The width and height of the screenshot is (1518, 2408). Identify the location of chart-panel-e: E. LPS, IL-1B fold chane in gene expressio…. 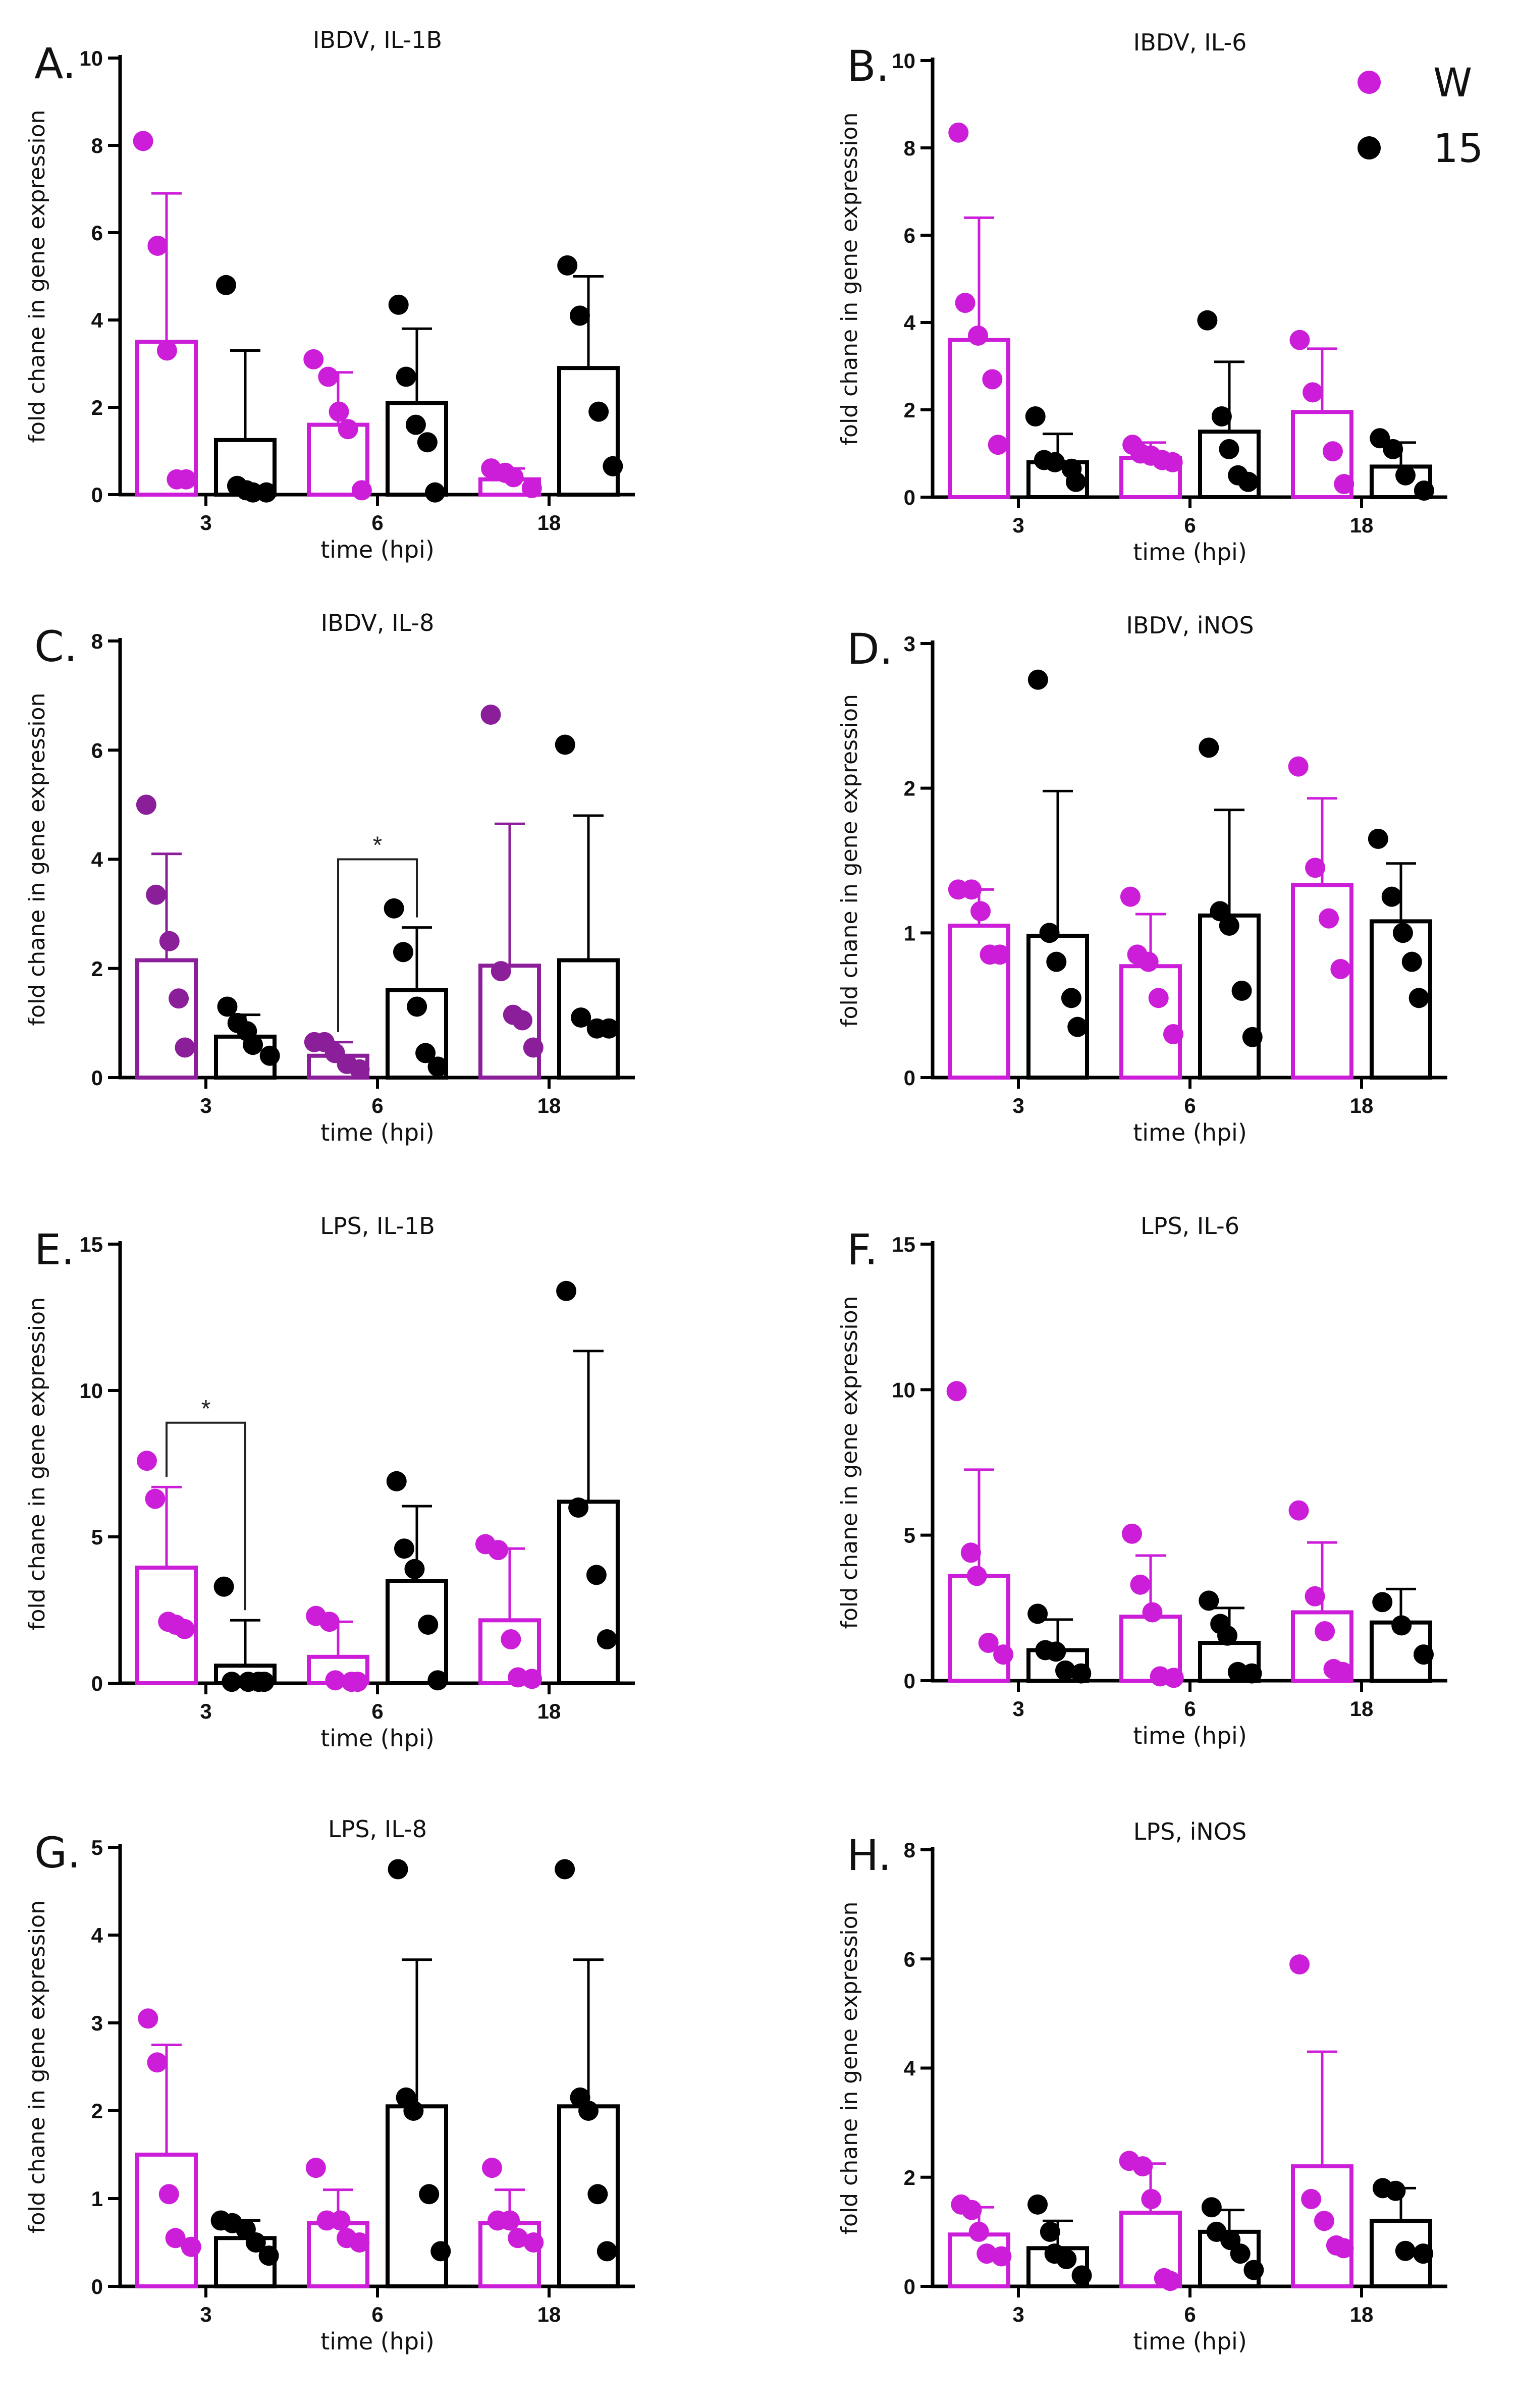
(329, 1482).